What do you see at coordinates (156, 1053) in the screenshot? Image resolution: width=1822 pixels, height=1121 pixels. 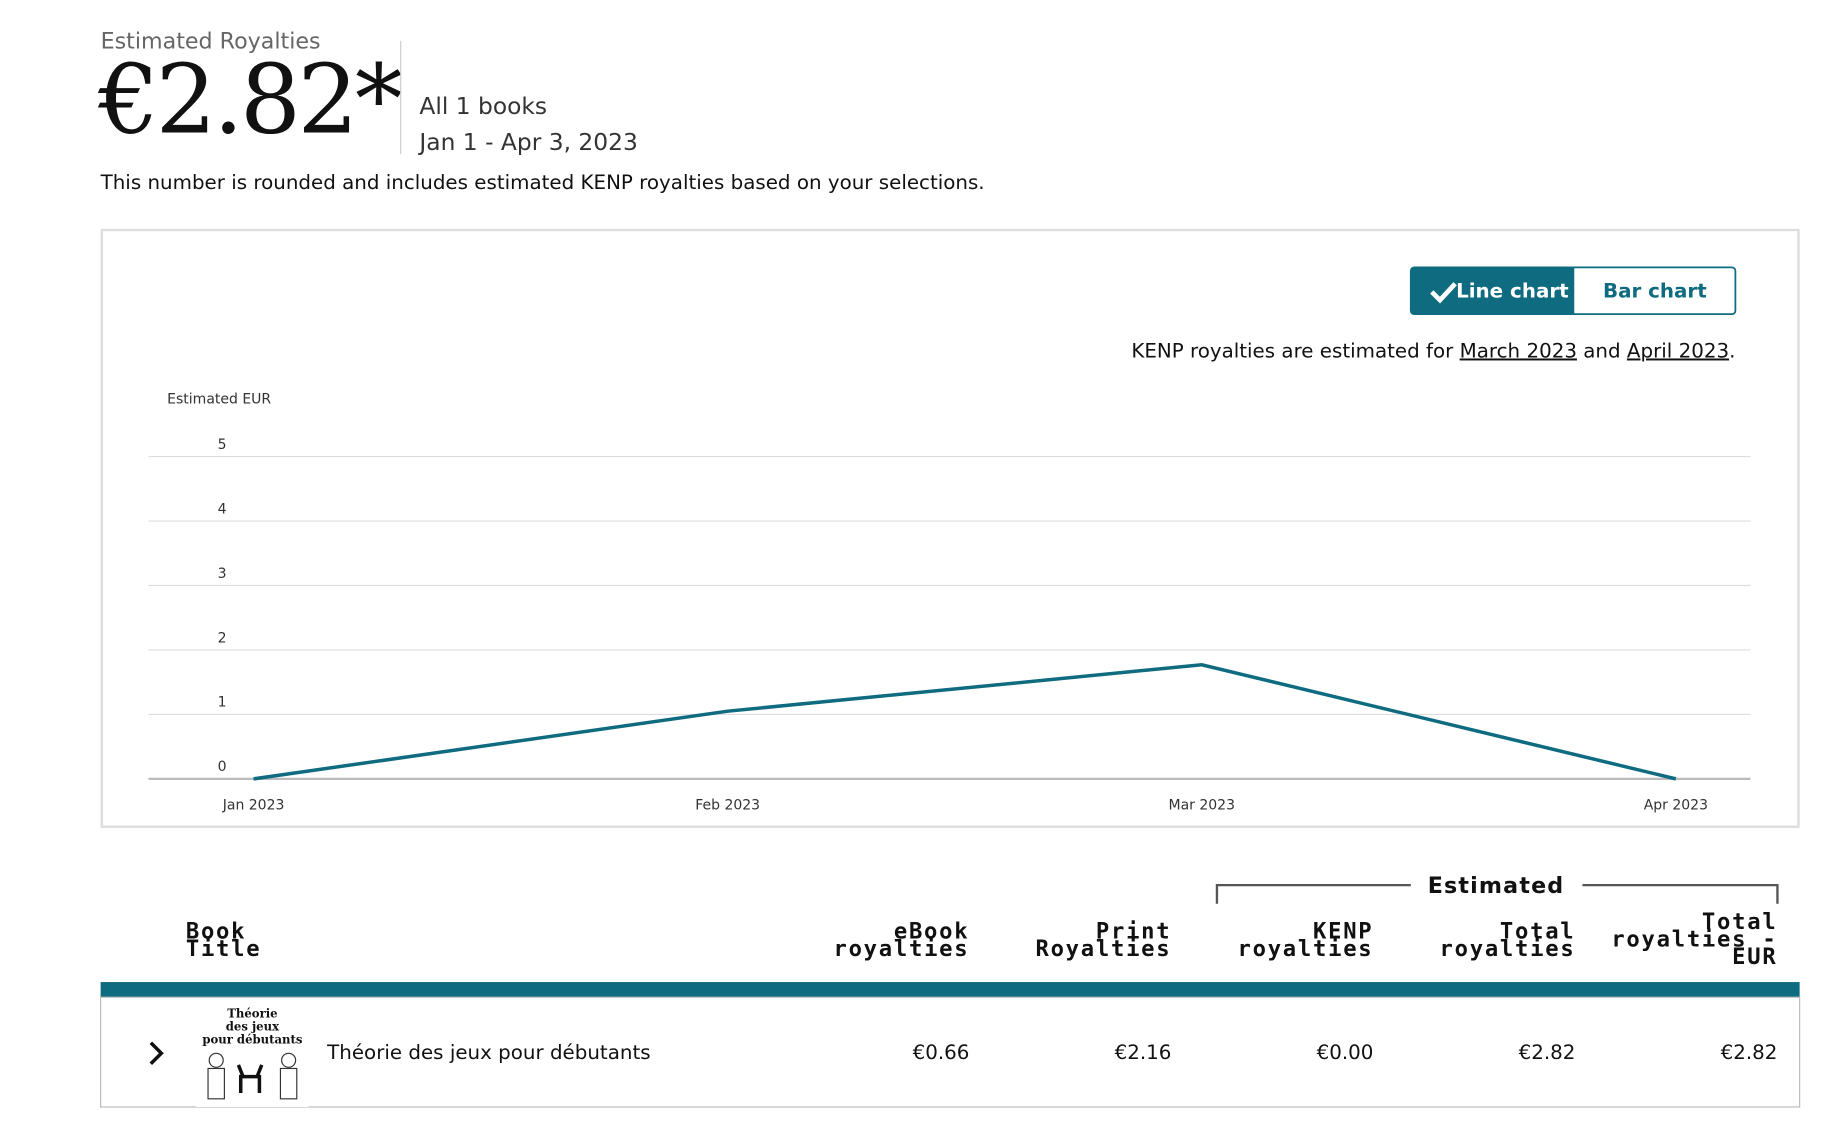 I see `expand-chevron` at bounding box center [156, 1053].